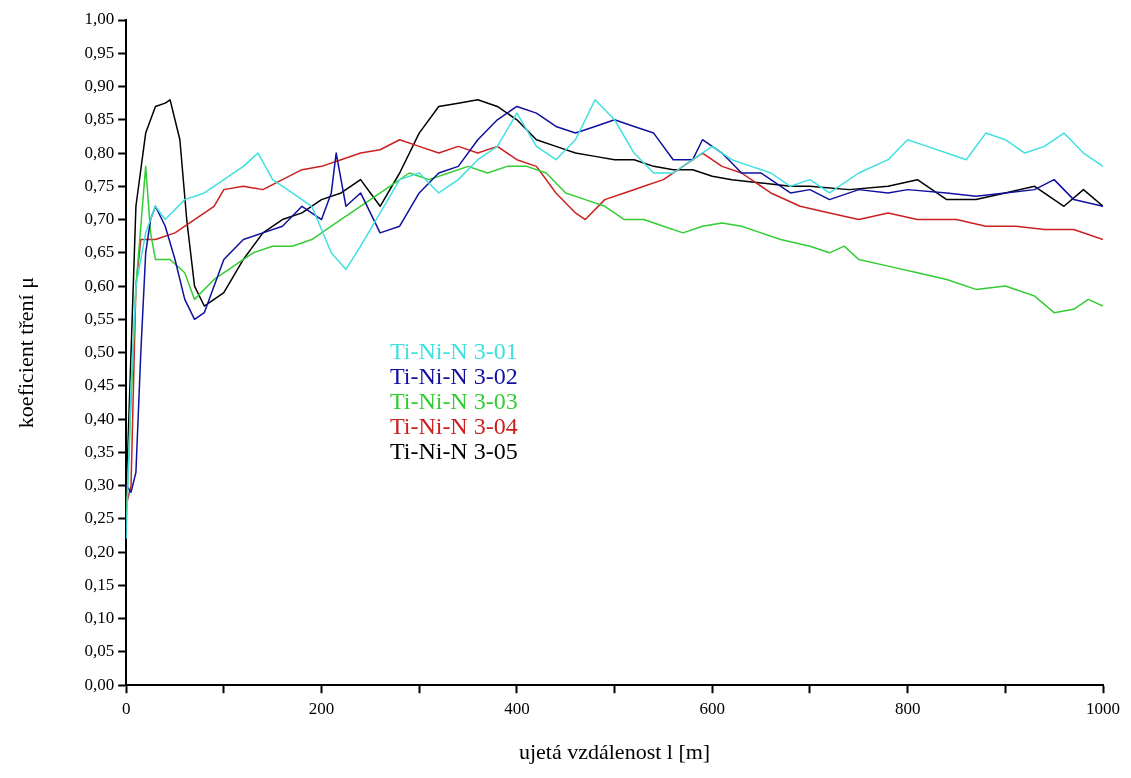  Describe the element at coordinates (99, 584) in the screenshot. I see `y-tick-label: 0,15` at that location.